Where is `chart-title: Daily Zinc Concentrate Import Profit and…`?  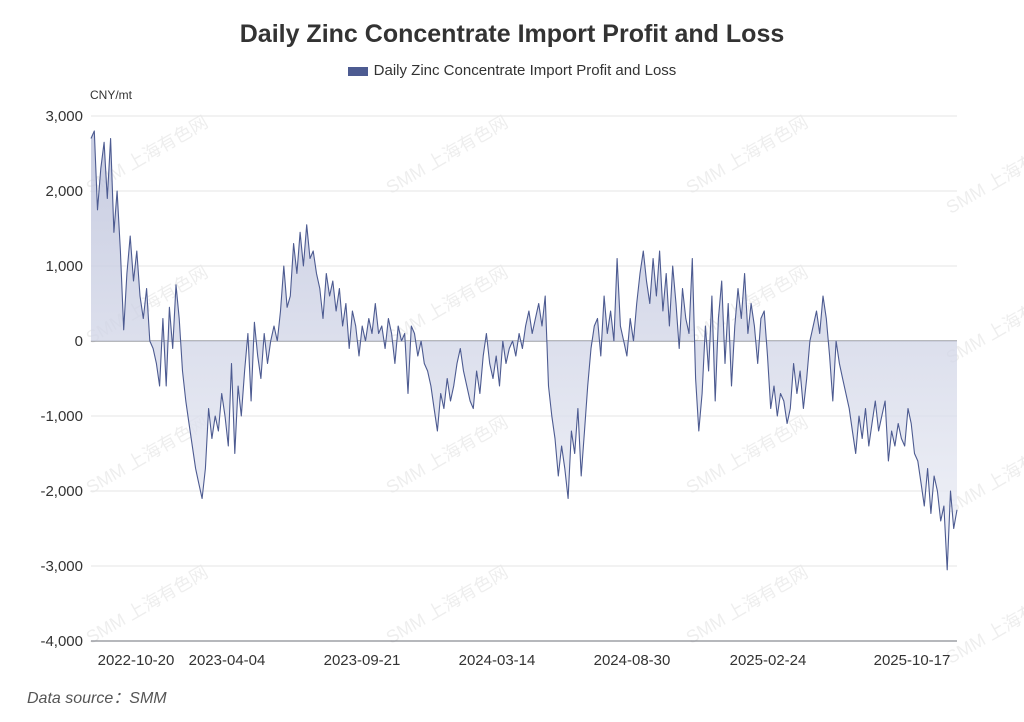 chart-title: Daily Zinc Concentrate Import Profit and… is located at coordinates (512, 34).